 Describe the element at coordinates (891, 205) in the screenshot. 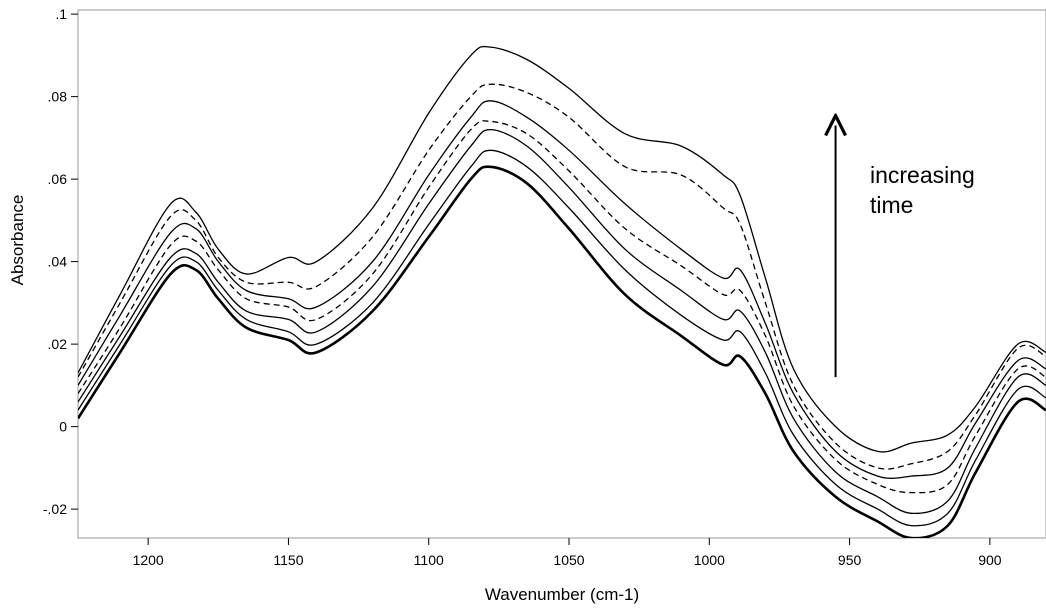

I see `annotation-line-2: time` at that location.